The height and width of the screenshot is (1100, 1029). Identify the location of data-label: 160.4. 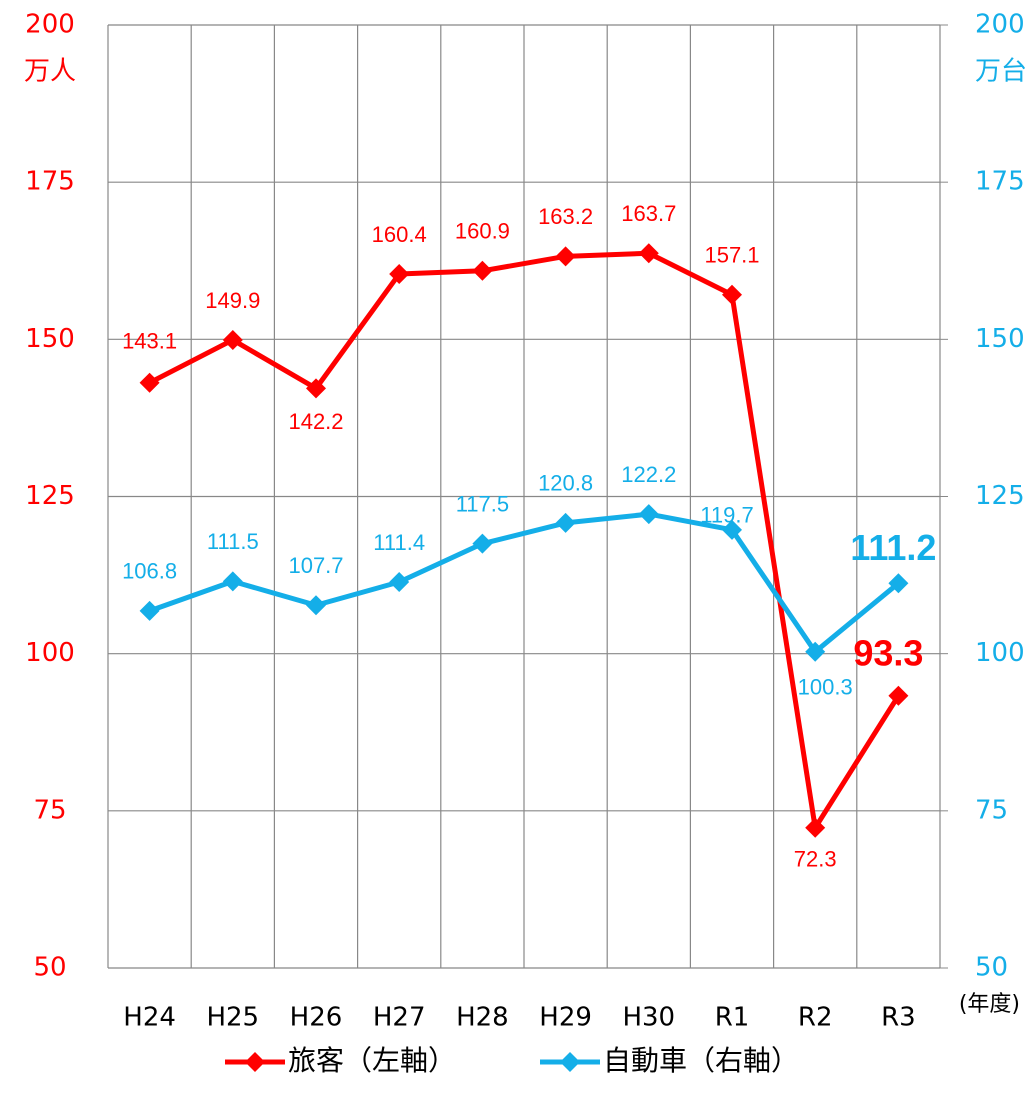
(399, 234).